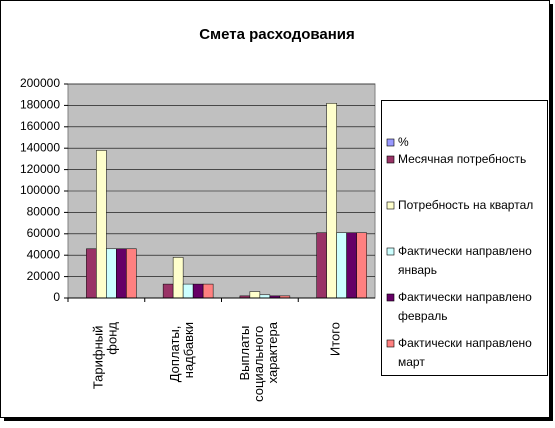 Image resolution: width=555 pixels, height=428 pixels. What do you see at coordinates (40, 190) in the screenshot?
I see `y-tick-label: 100000` at bounding box center [40, 190].